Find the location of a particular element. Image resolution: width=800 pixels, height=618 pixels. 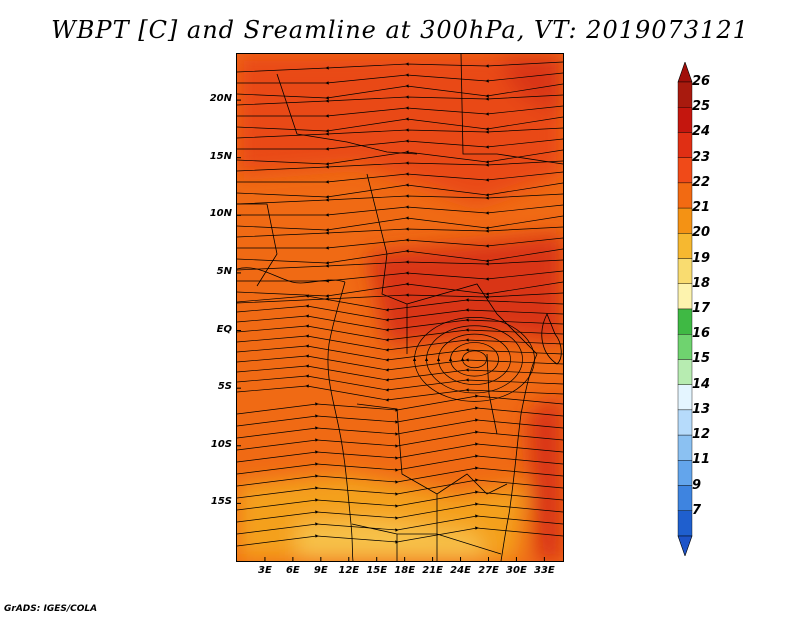

lon-tick-label: 18E is located at coordinates (405, 570).